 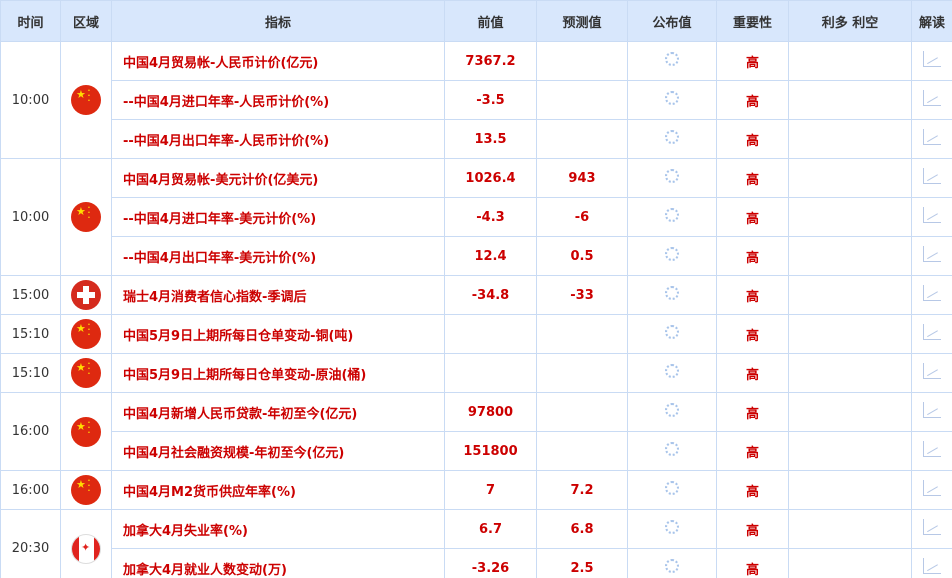 What do you see at coordinates (278, 100) in the screenshot?
I see `indicator-name: --中国4月进口年率-人民币计价(%)` at bounding box center [278, 100].